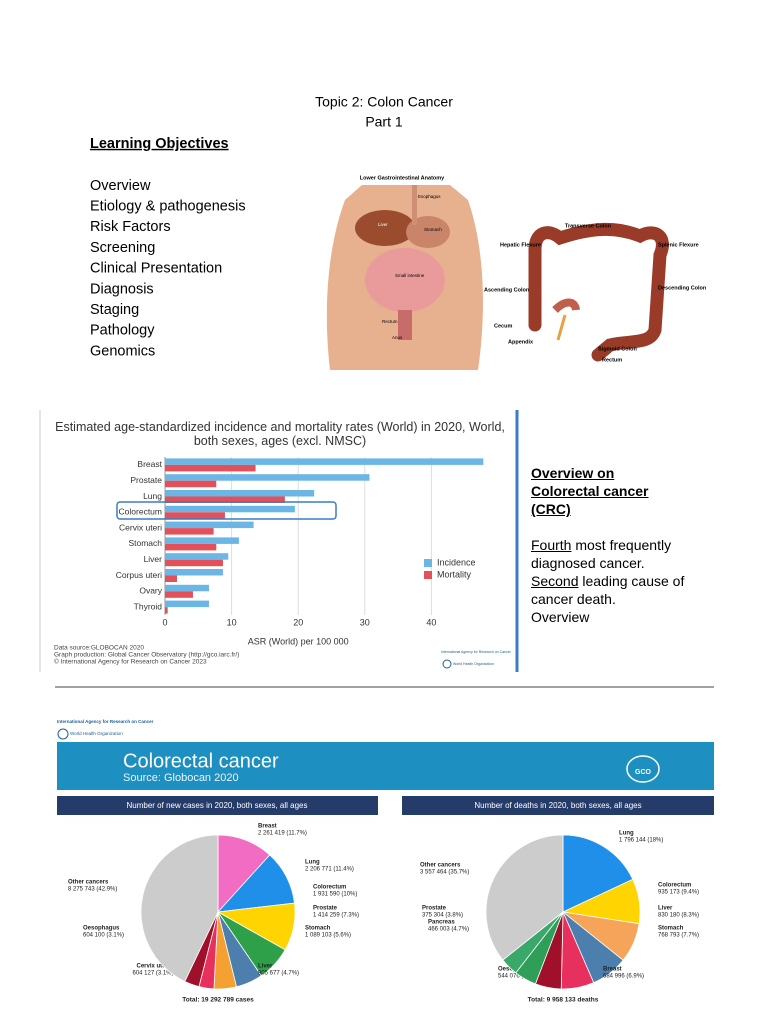 The width and height of the screenshot is (768, 1024). I want to click on colon-label: Sigmoid Colon, so click(617, 349).